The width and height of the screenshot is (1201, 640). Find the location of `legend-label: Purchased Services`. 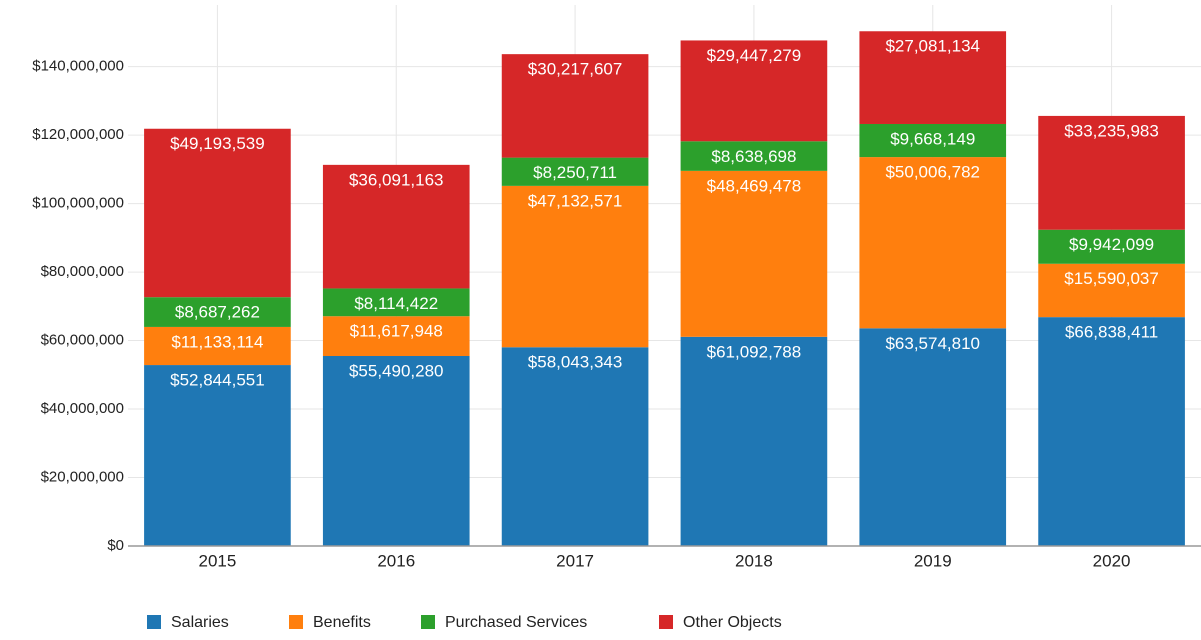

legend-label: Purchased Services is located at coordinates (516, 622).